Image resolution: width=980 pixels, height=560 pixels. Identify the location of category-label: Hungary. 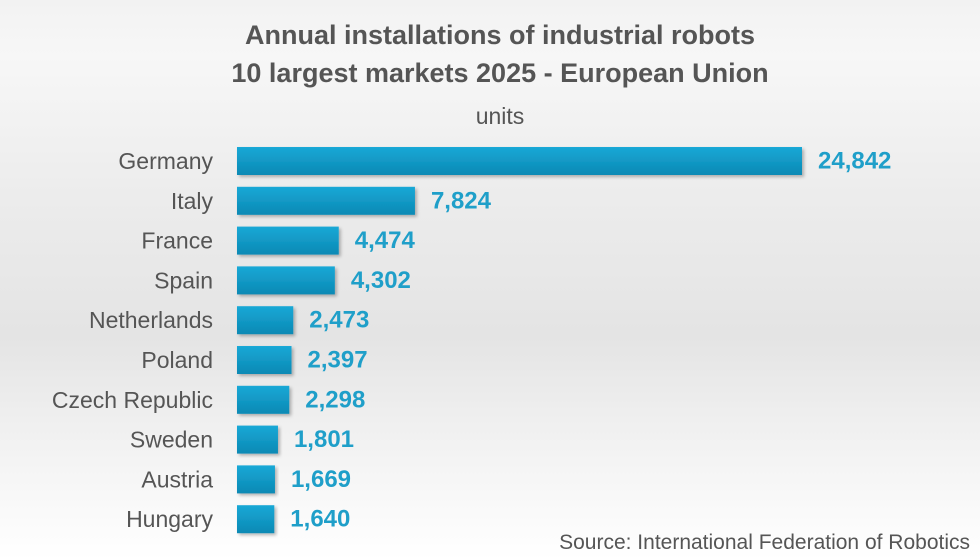
(169, 519).